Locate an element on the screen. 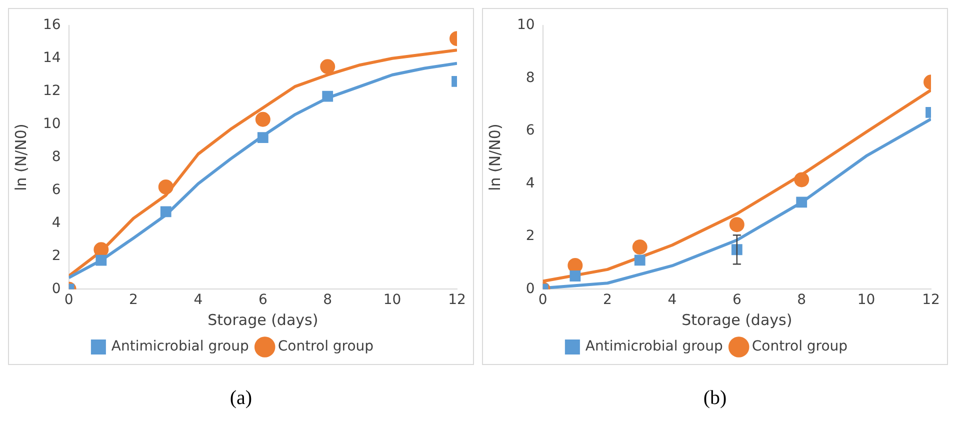  text: (b) is located at coordinates (715, 398).